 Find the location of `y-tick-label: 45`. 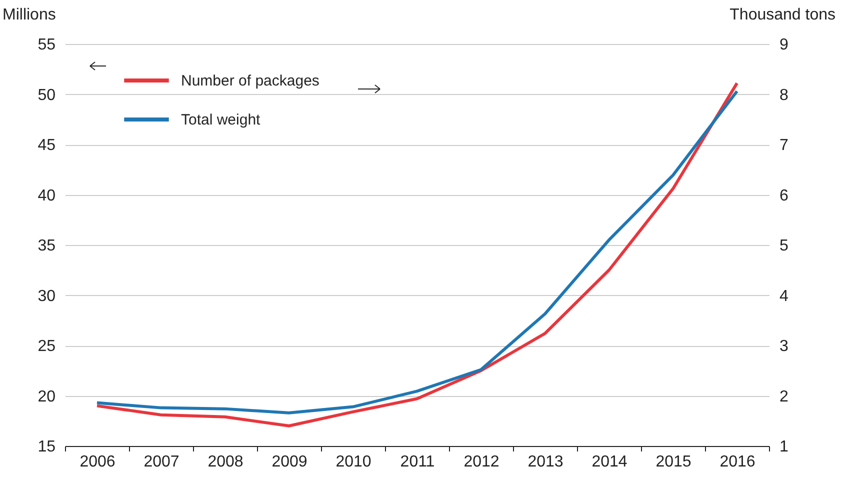

y-tick-label: 45 is located at coordinates (47, 145).